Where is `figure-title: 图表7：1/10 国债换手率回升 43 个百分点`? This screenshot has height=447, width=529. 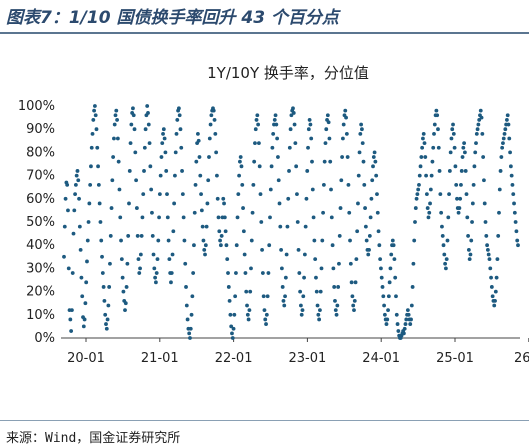
figure-title: 图表7：1/10 国债换手率回升 43 个百分点 is located at coordinates (172, 18).